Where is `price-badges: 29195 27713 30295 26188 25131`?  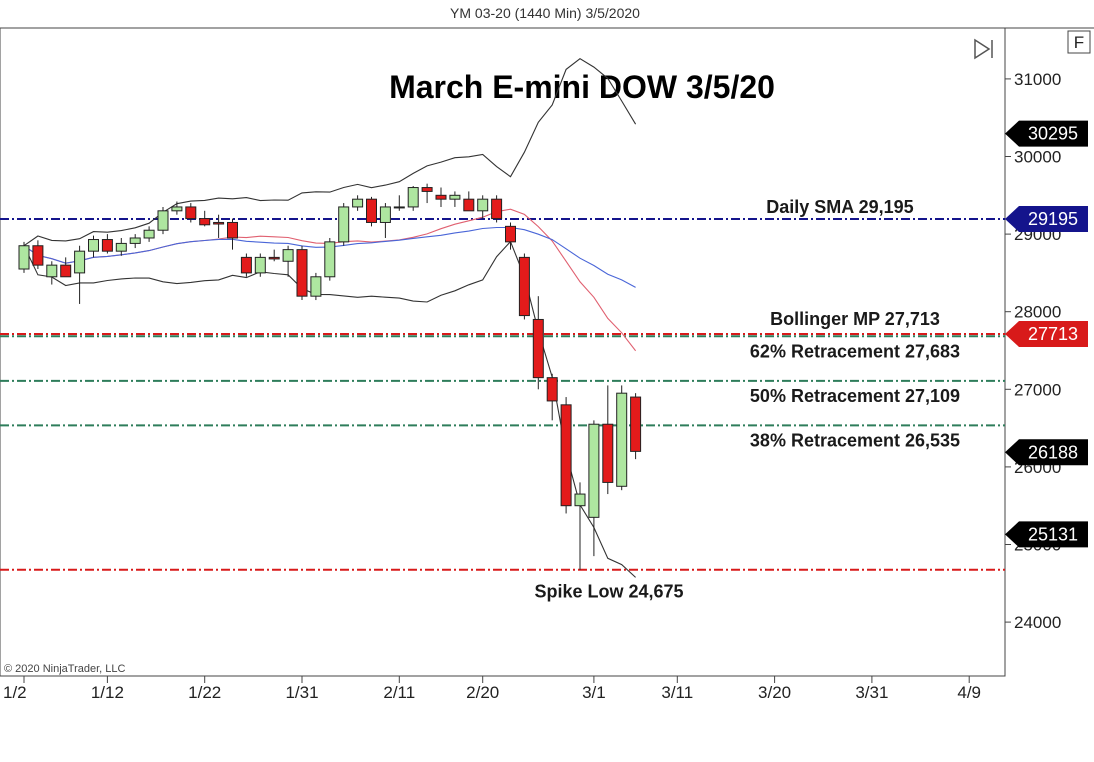 price-badges: 29195 27713 30295 26188 25131 is located at coordinates (1046, 334).